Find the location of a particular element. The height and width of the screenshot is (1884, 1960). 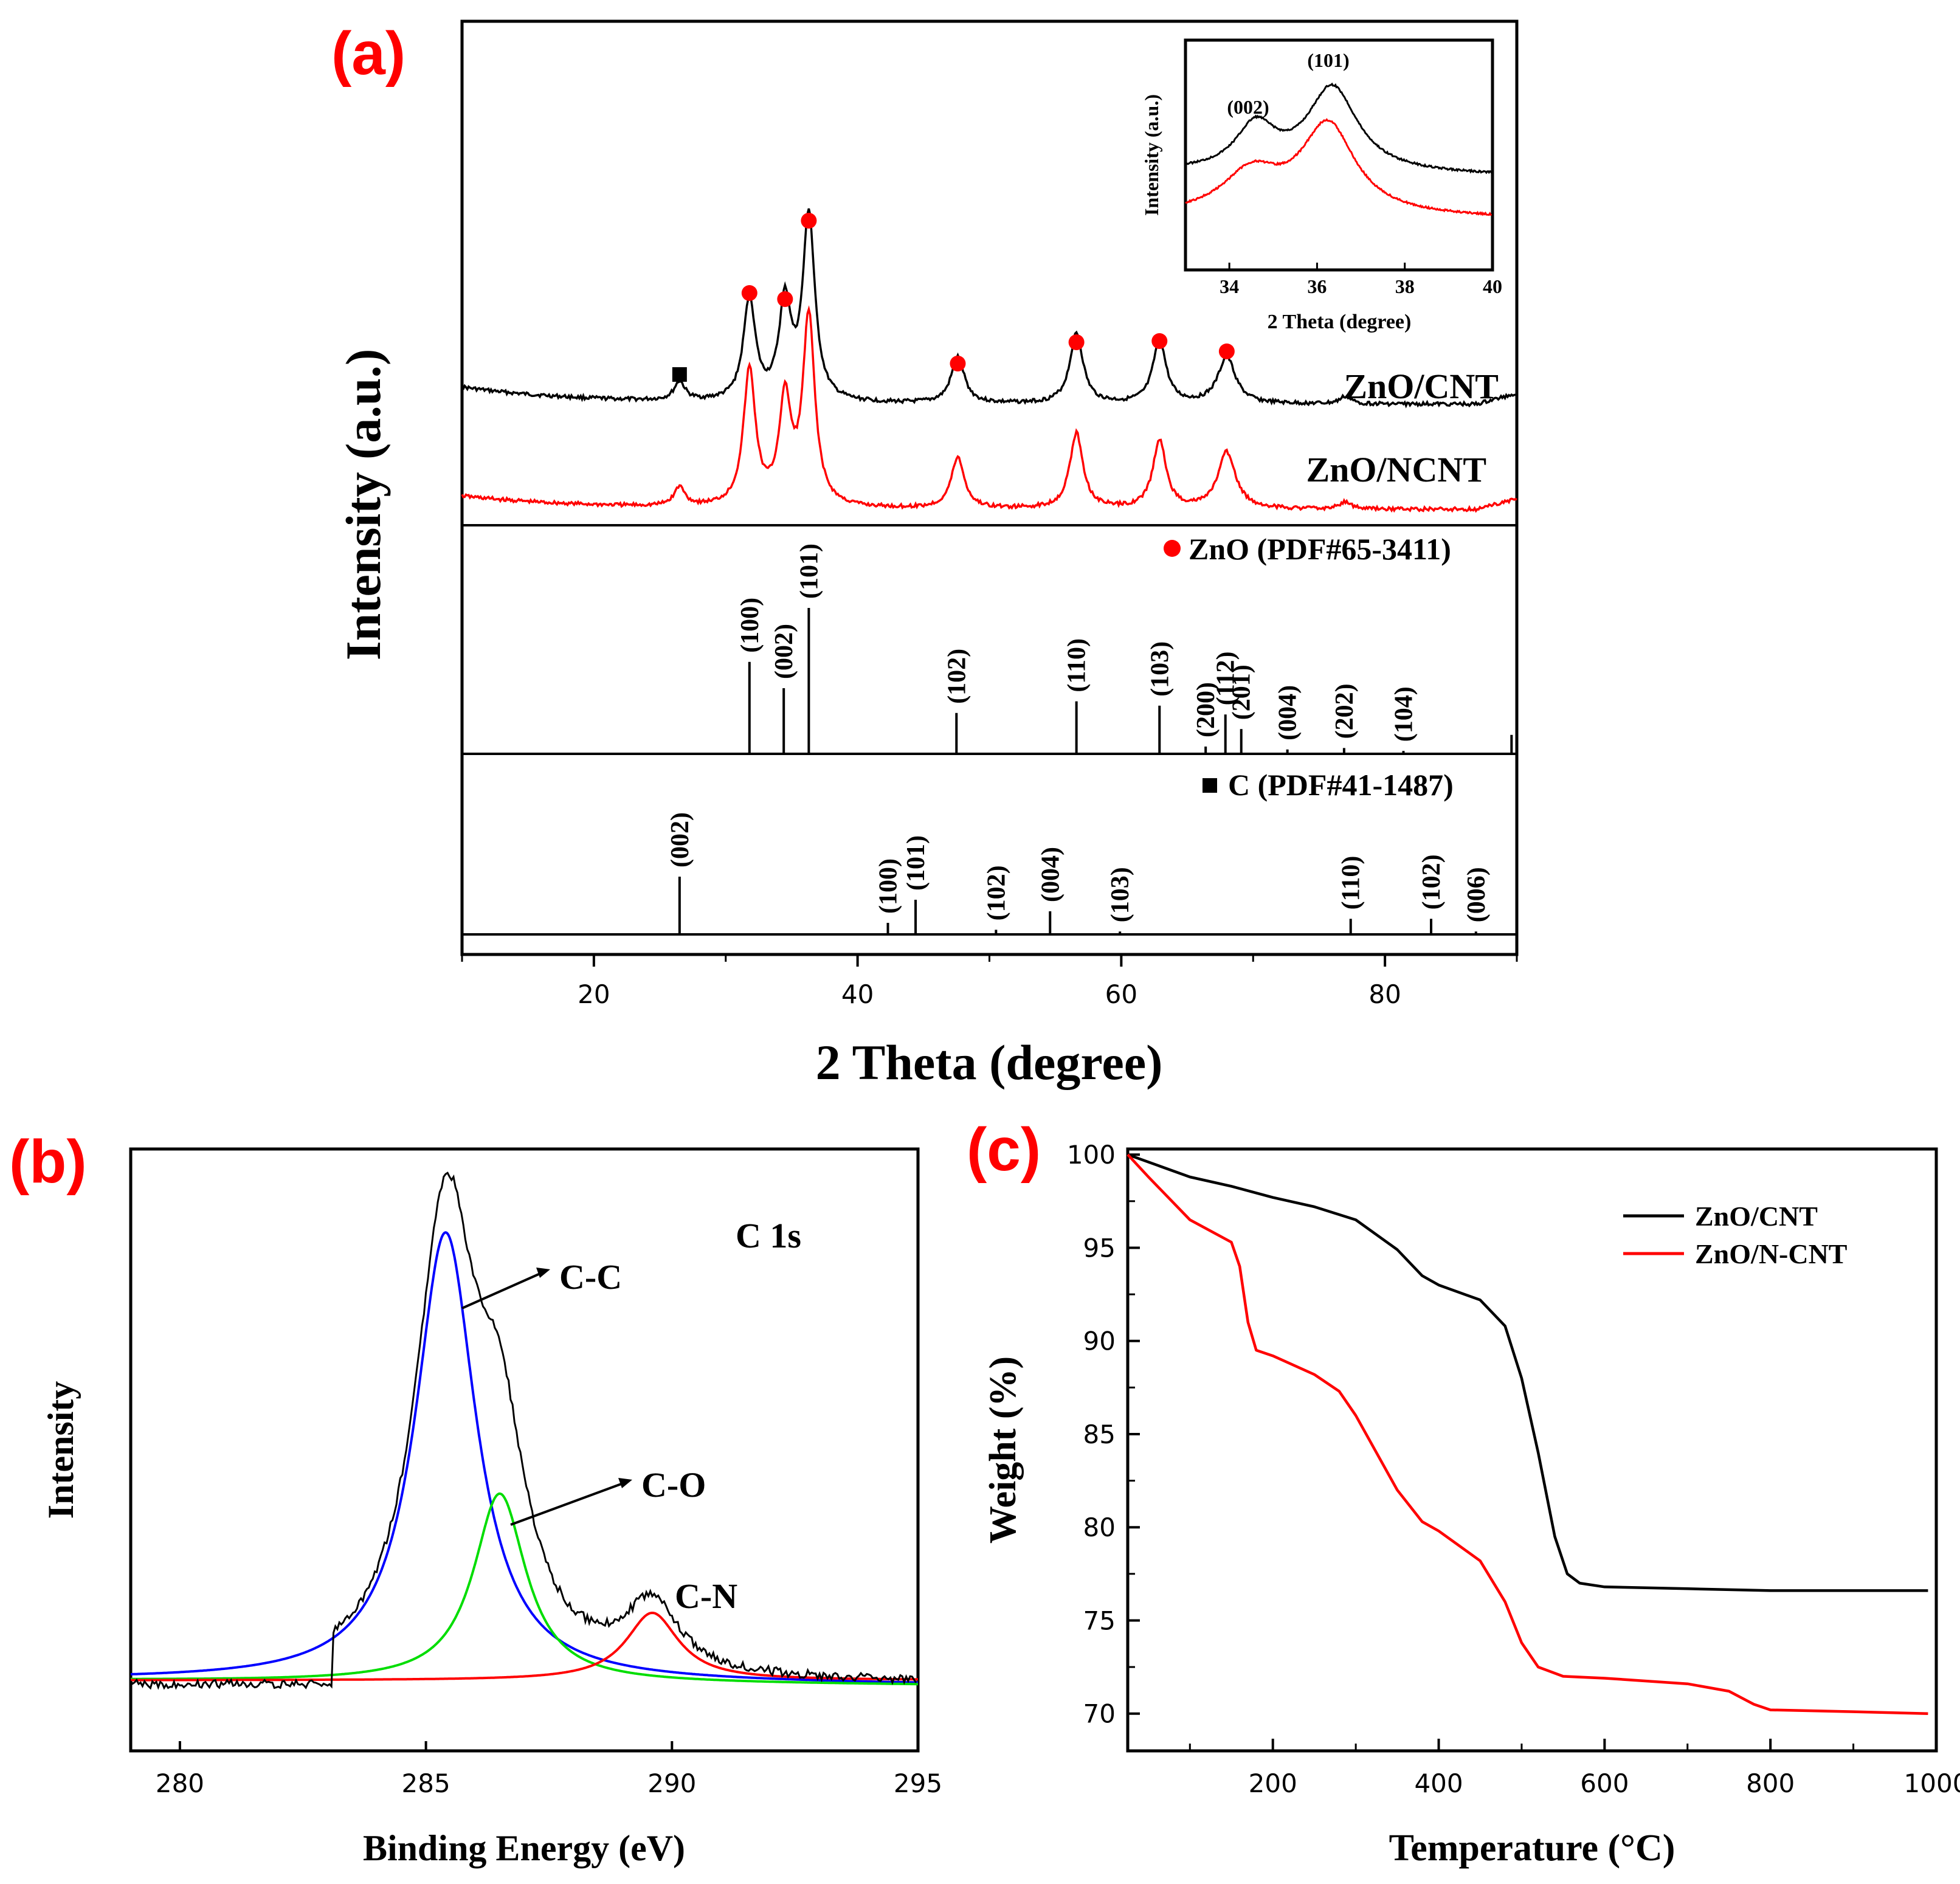

panel-c-y-tick-label: 95 is located at coordinates (1099, 1248).